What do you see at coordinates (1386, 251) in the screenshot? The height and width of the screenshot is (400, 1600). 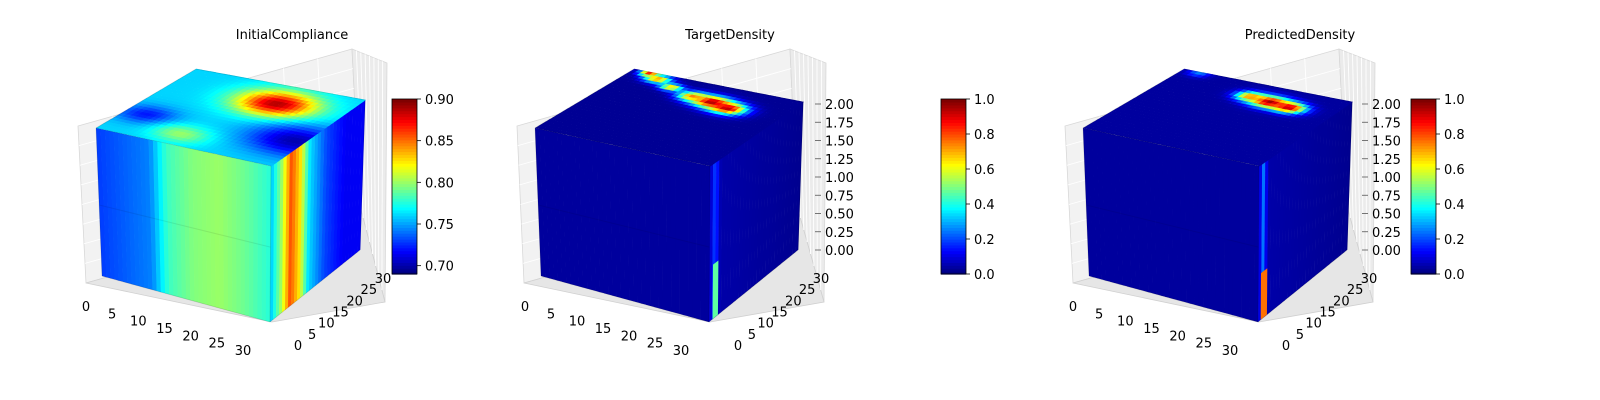 I see `z-tick-label: 0.00` at bounding box center [1386, 251].